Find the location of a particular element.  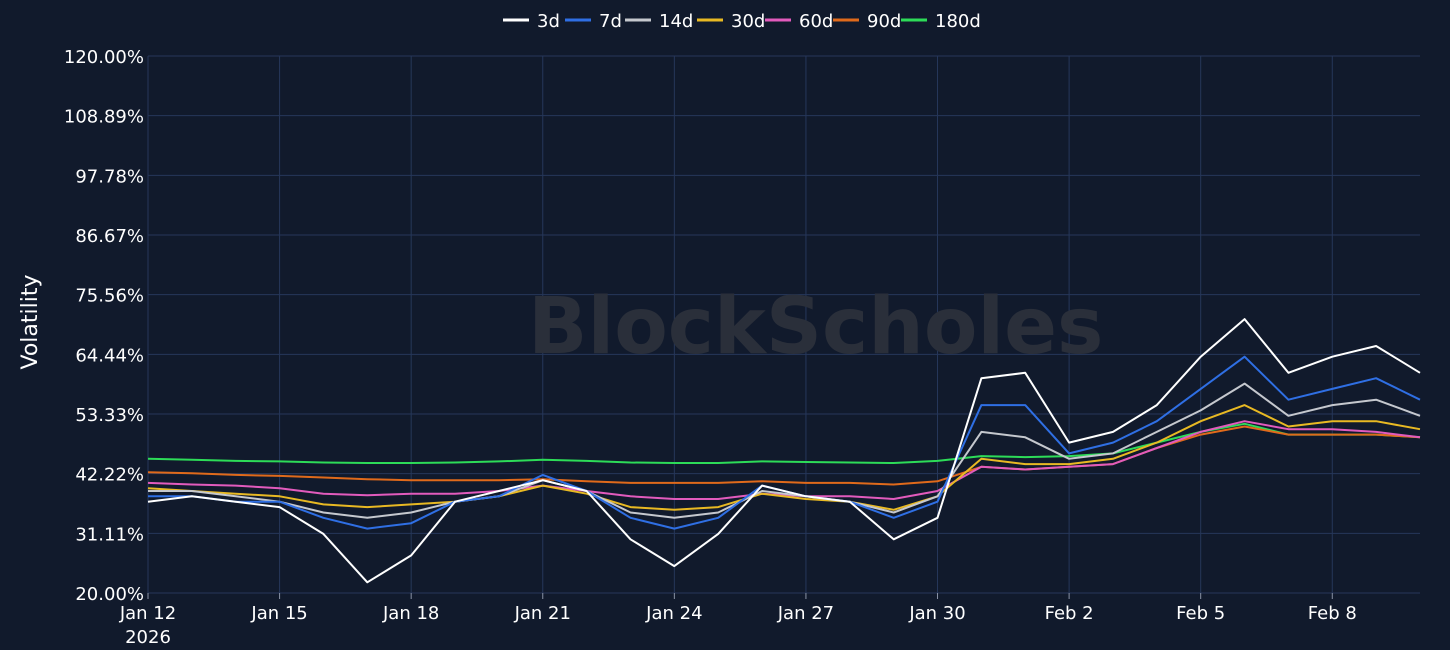

x-tick-label: Jan 21 is located at coordinates (542, 613).